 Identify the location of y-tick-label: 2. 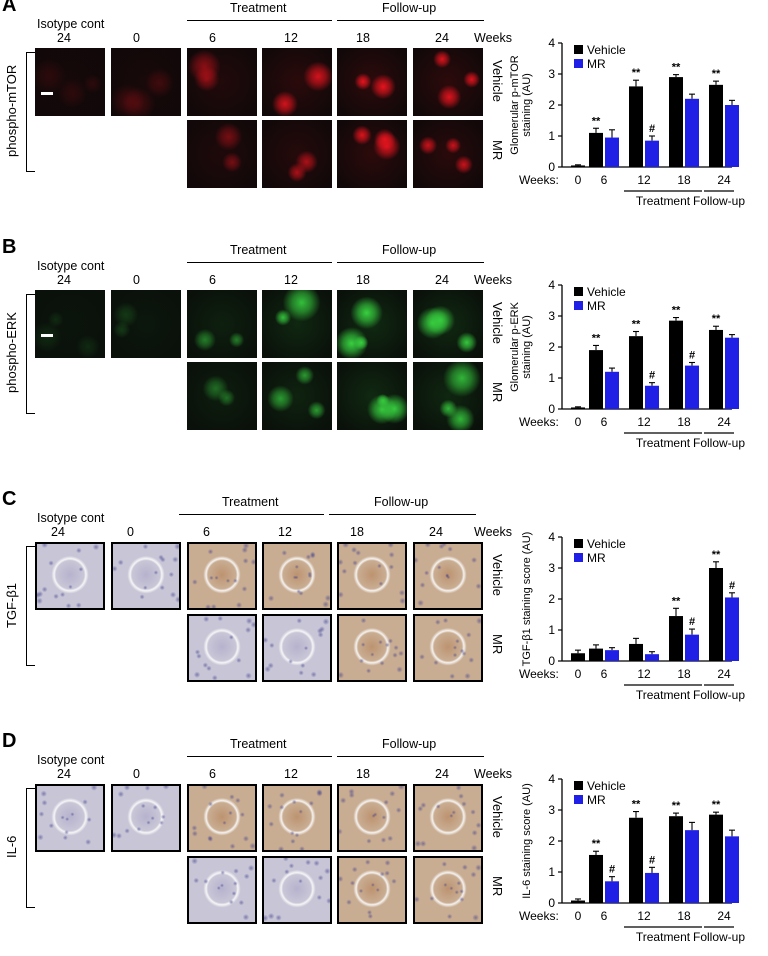
(551, 105).